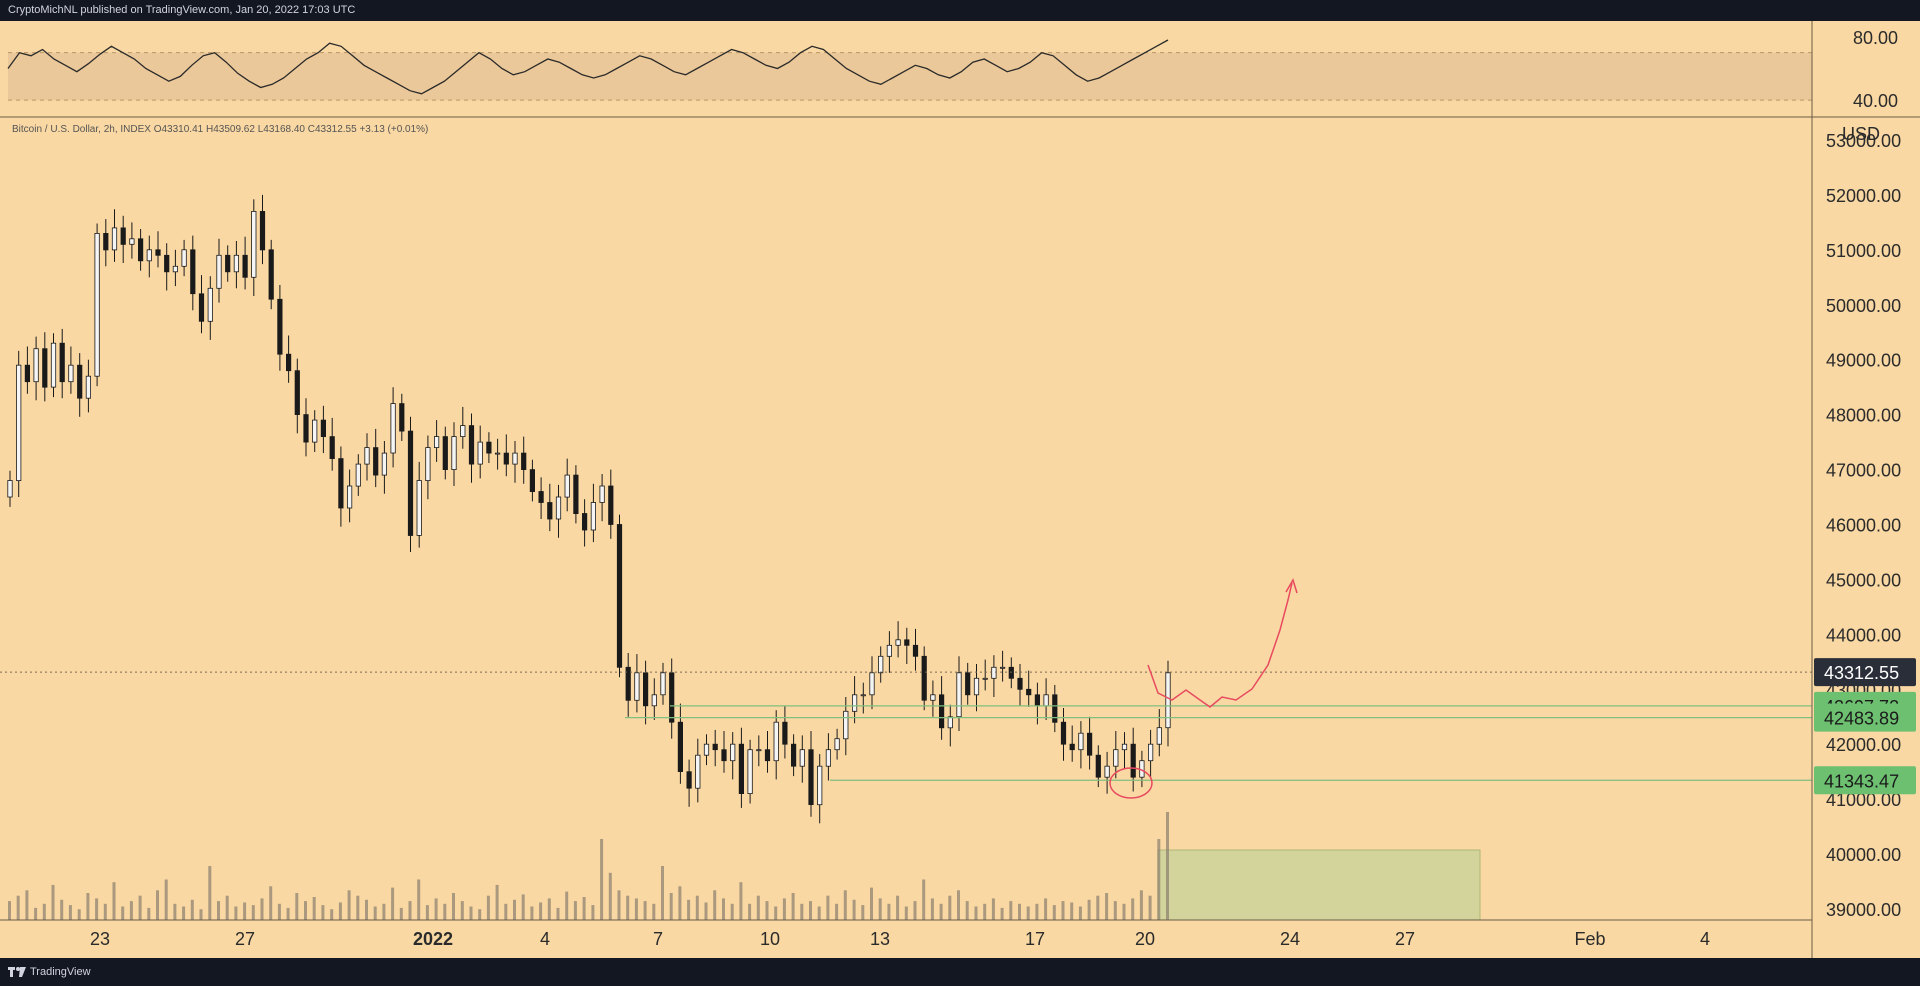 Image resolution: width=1920 pixels, height=986 pixels. Describe the element at coordinates (588, 67) in the screenshot. I see `oscillator-line` at that location.